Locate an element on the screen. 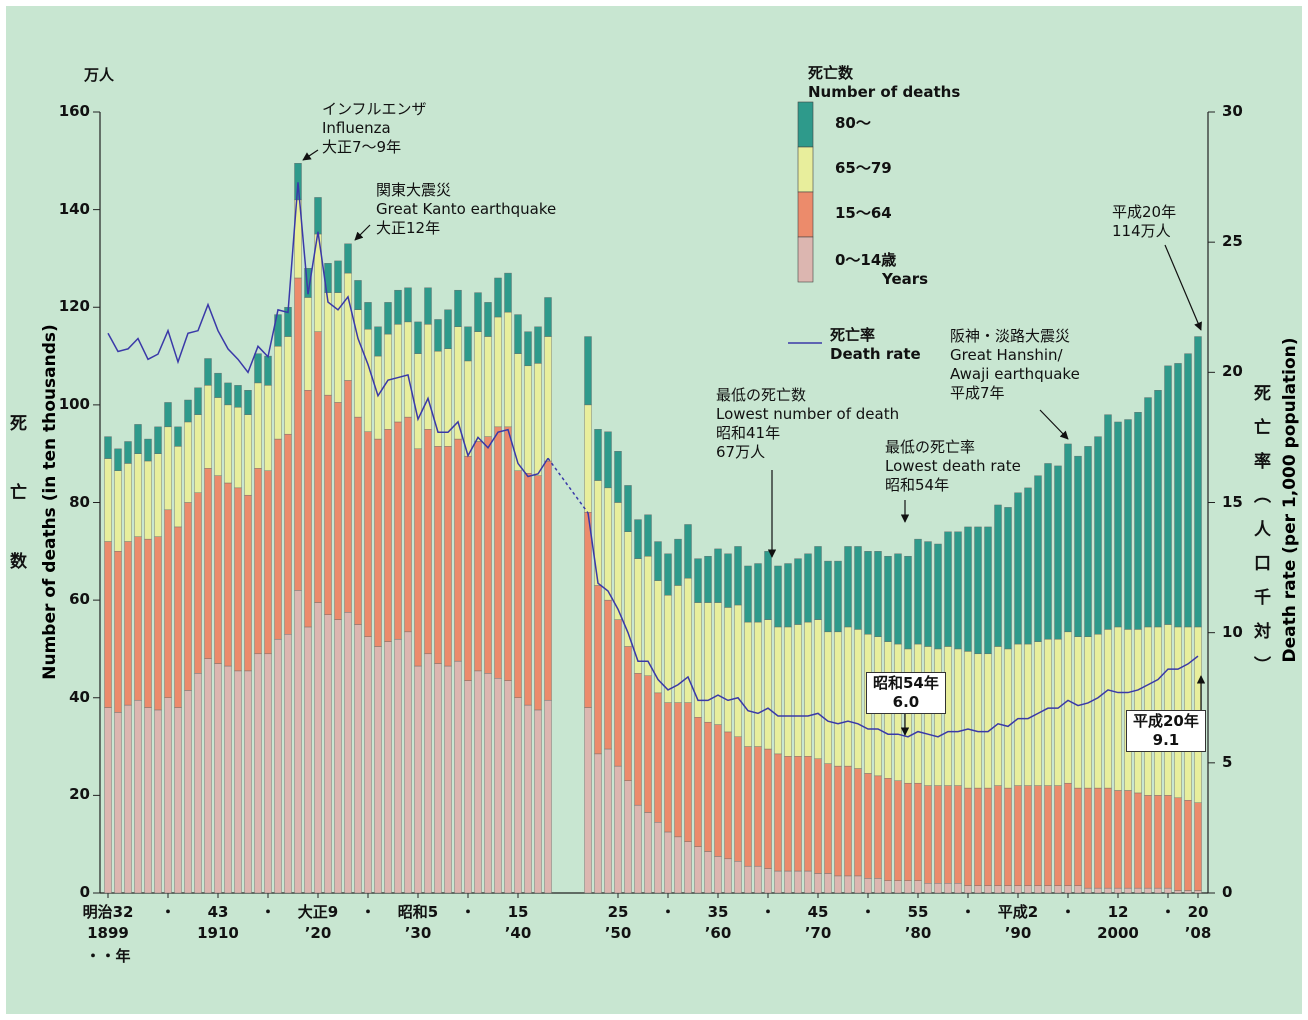  y2-tick-label: 25 is located at coordinates (1232, 241).